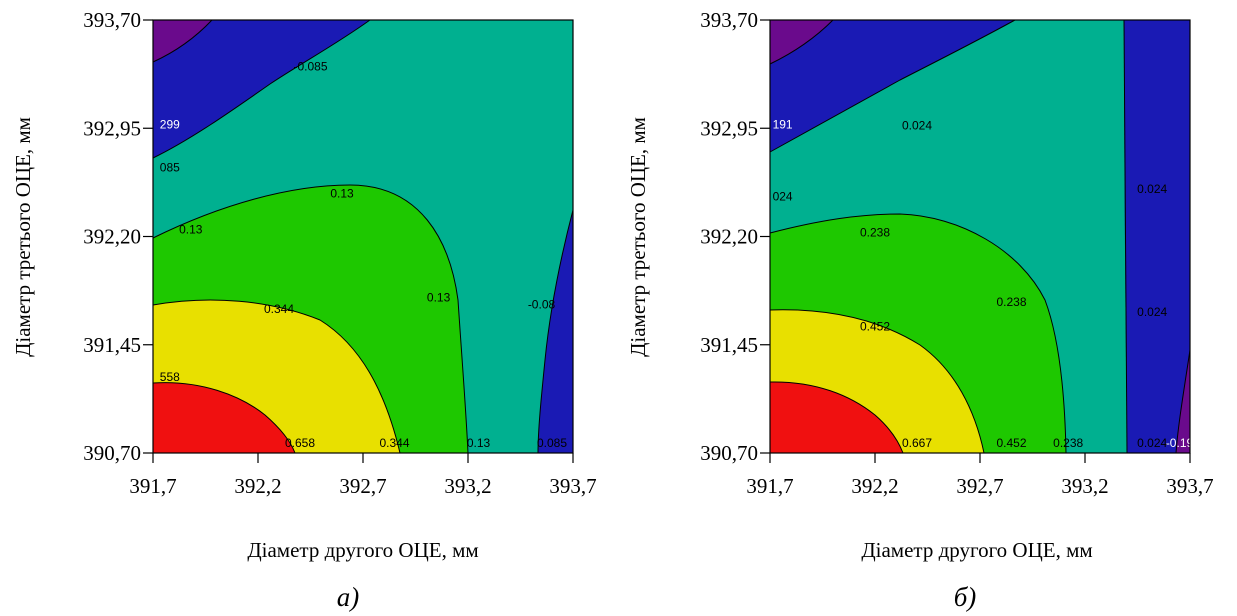 This screenshot has height=616, width=1237. Describe the element at coordinates (170, 168) in the screenshot. I see `contour-label: 085` at that location.